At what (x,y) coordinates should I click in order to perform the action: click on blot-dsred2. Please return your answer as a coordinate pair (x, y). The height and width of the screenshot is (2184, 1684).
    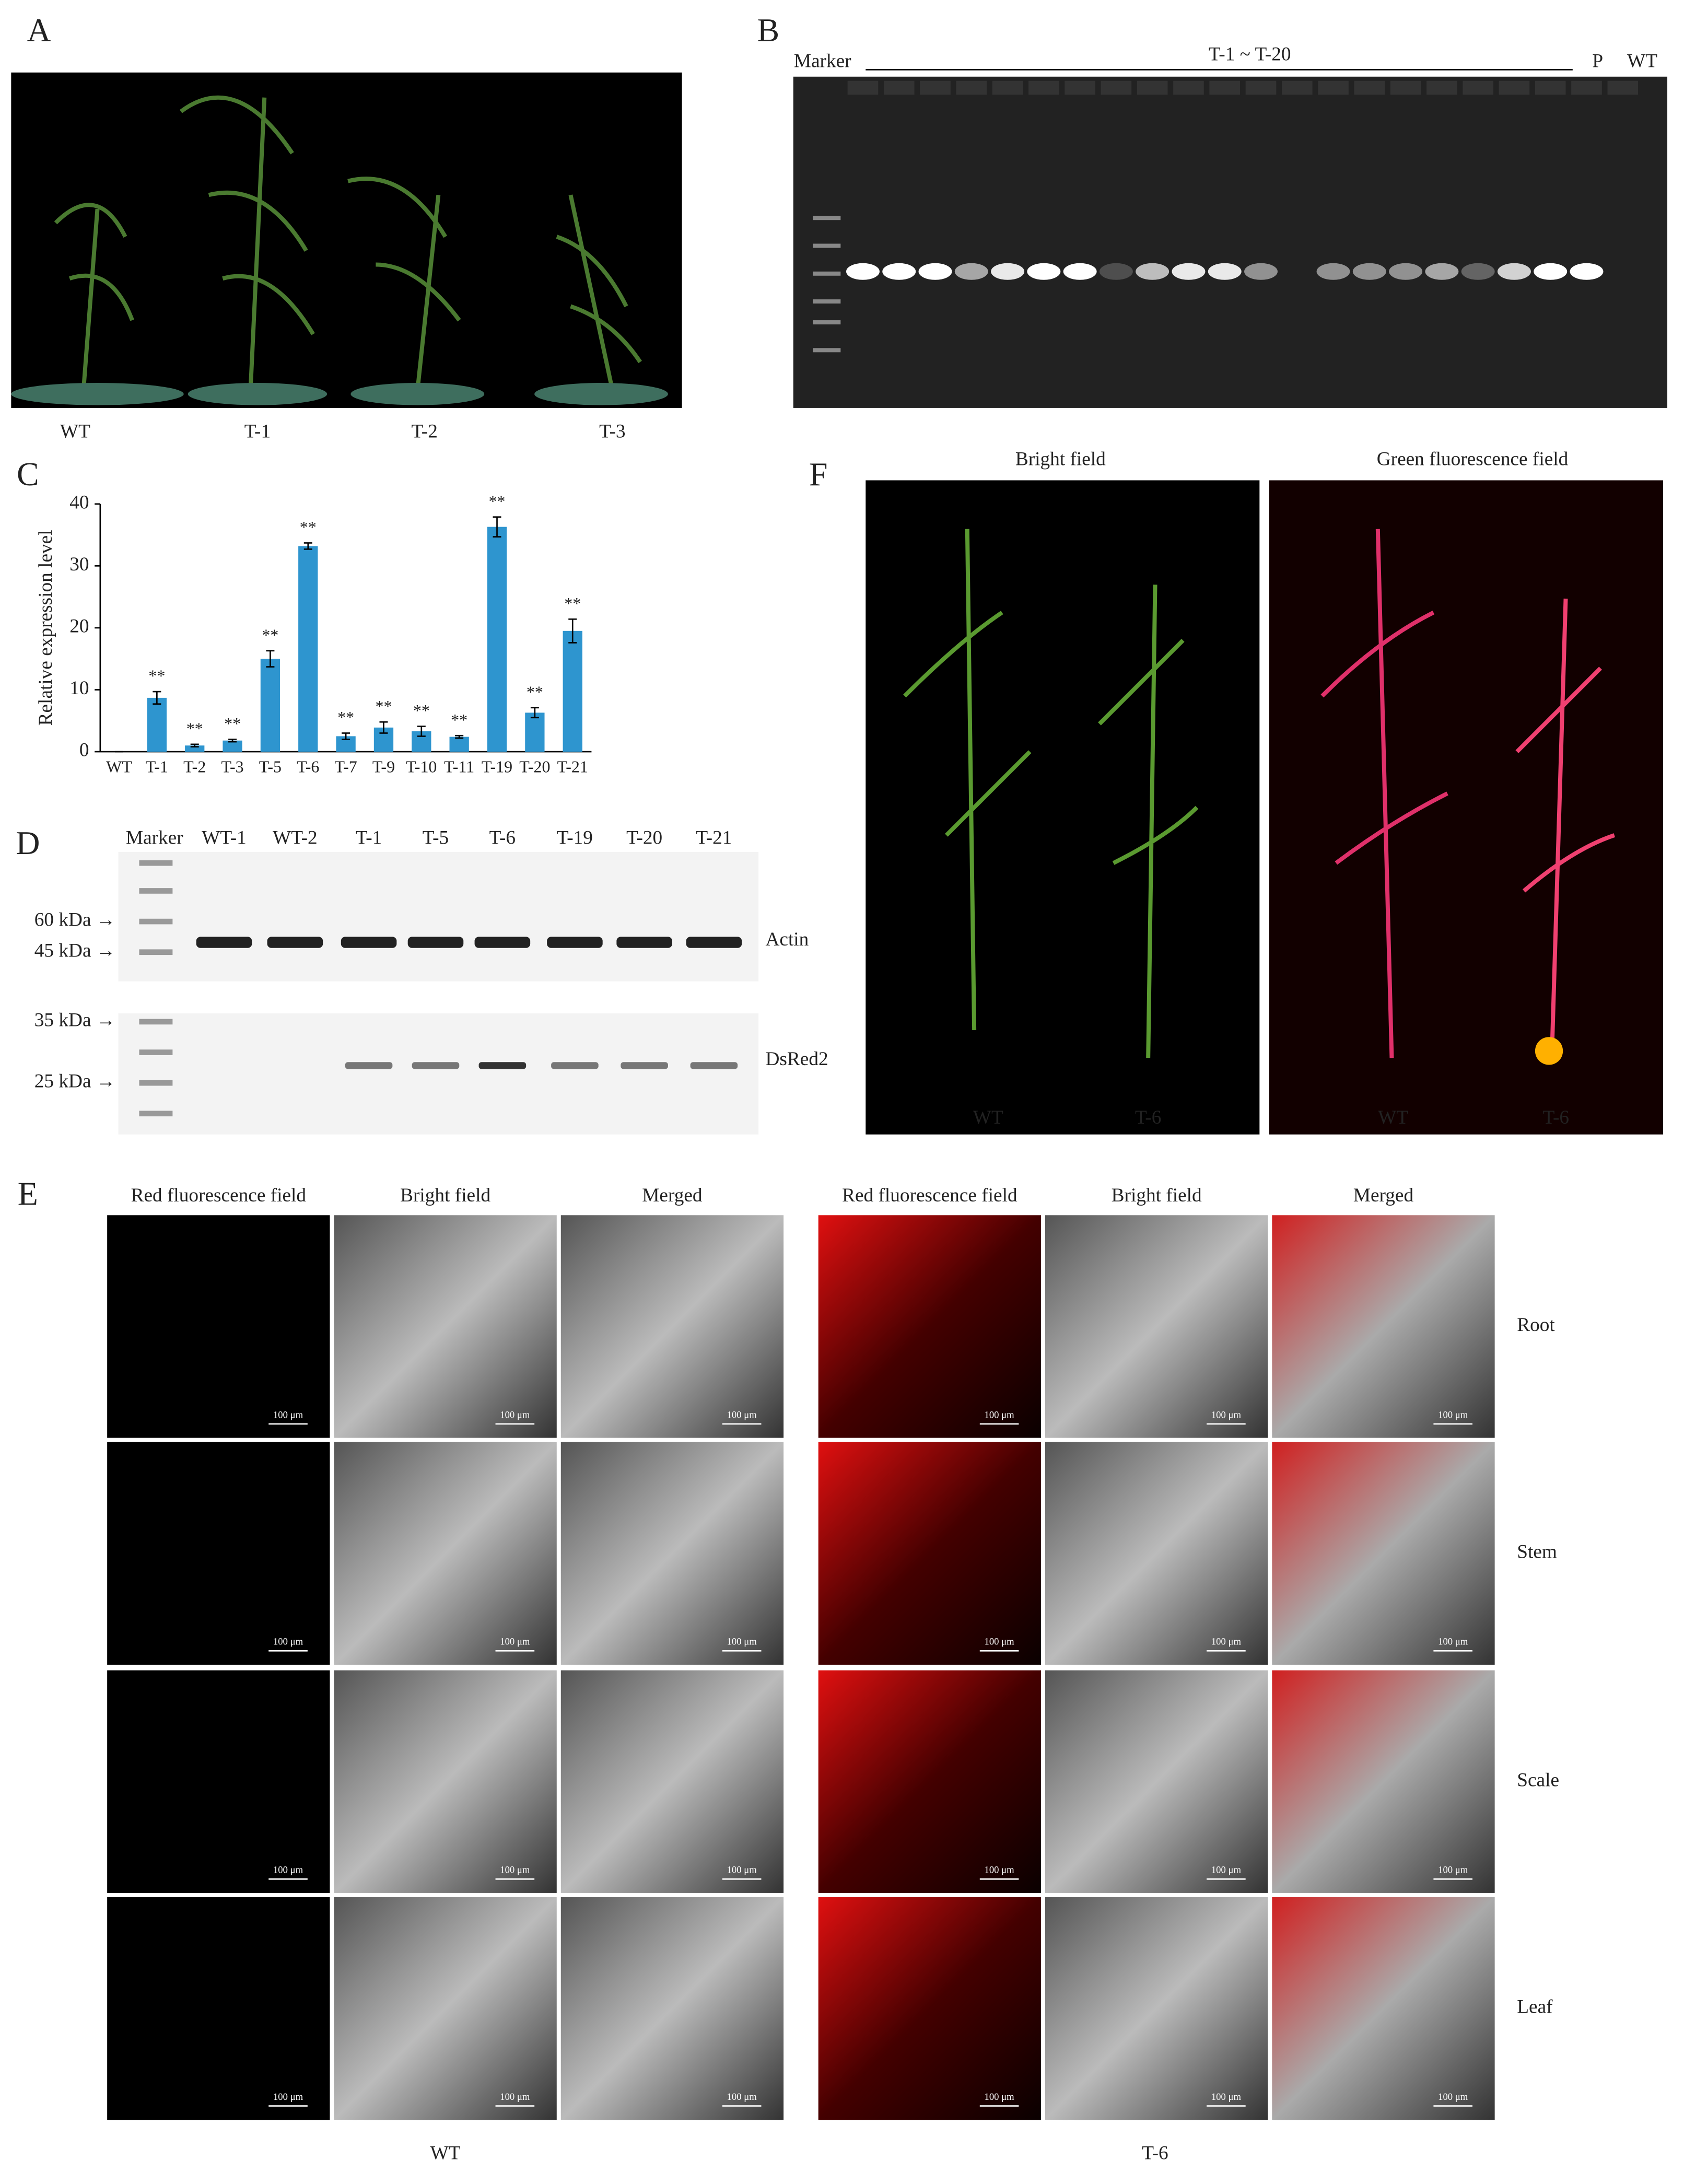
    Looking at the image, I should click on (438, 1074).